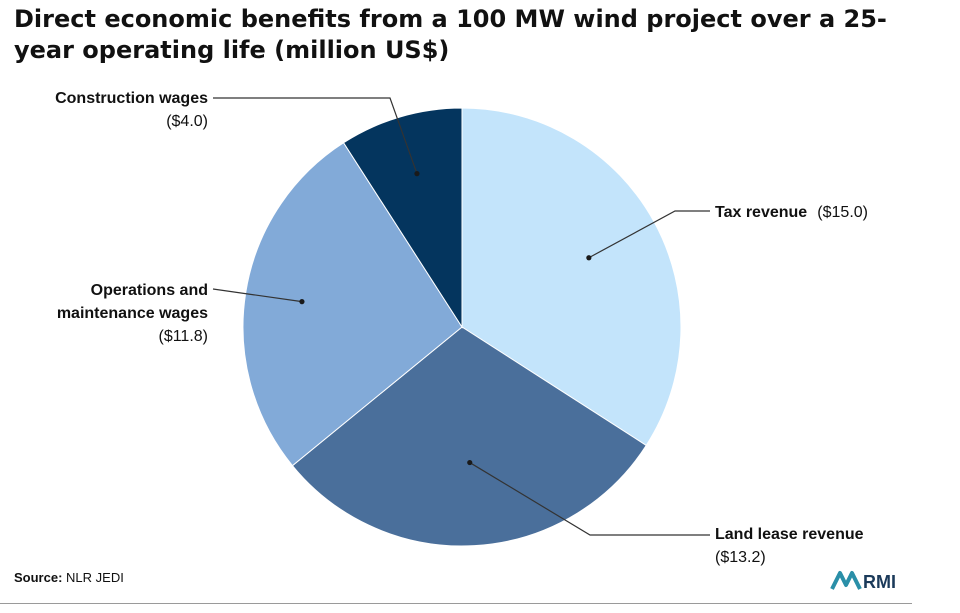 The width and height of the screenshot is (960, 613). What do you see at coordinates (183, 336) in the screenshot?
I see `slice-value-om-wages: ($11.8)` at bounding box center [183, 336].